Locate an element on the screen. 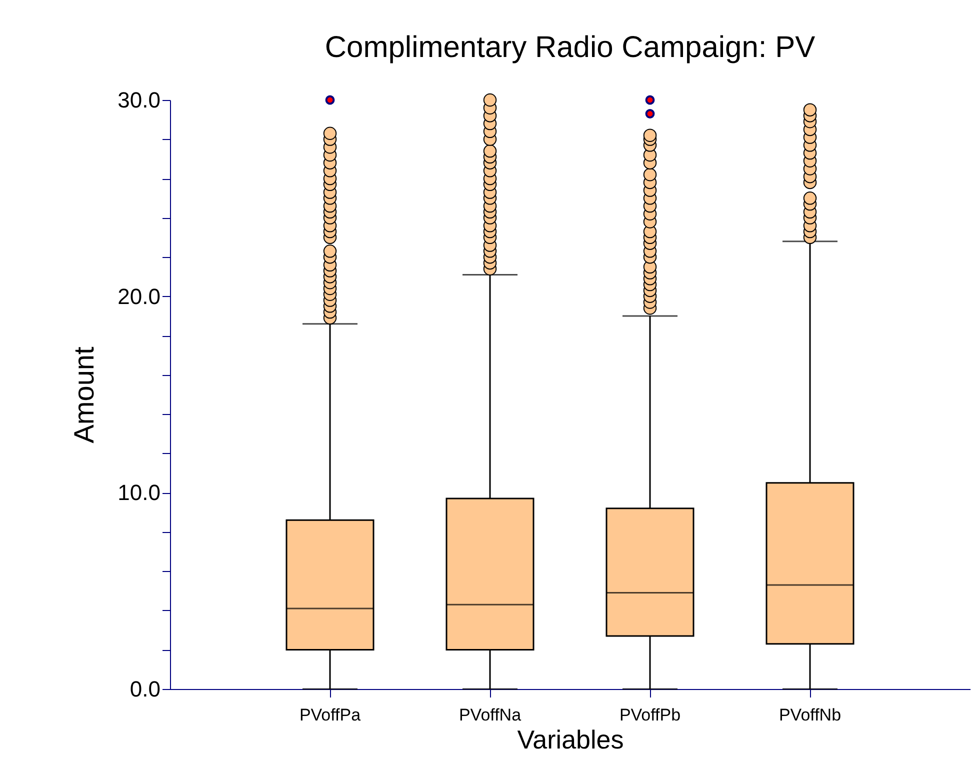  x-tick-label: PVoffNb is located at coordinates (810, 715).